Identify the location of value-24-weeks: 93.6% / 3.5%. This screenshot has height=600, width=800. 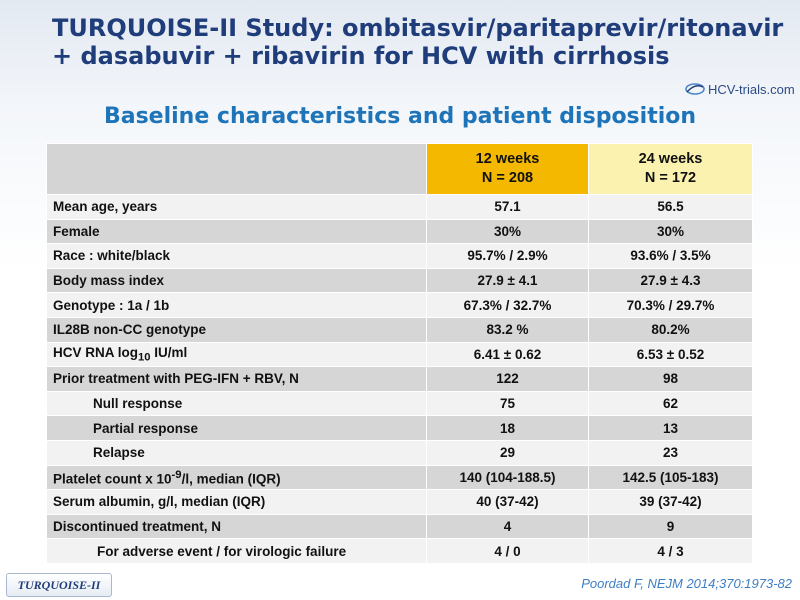
(670, 256).